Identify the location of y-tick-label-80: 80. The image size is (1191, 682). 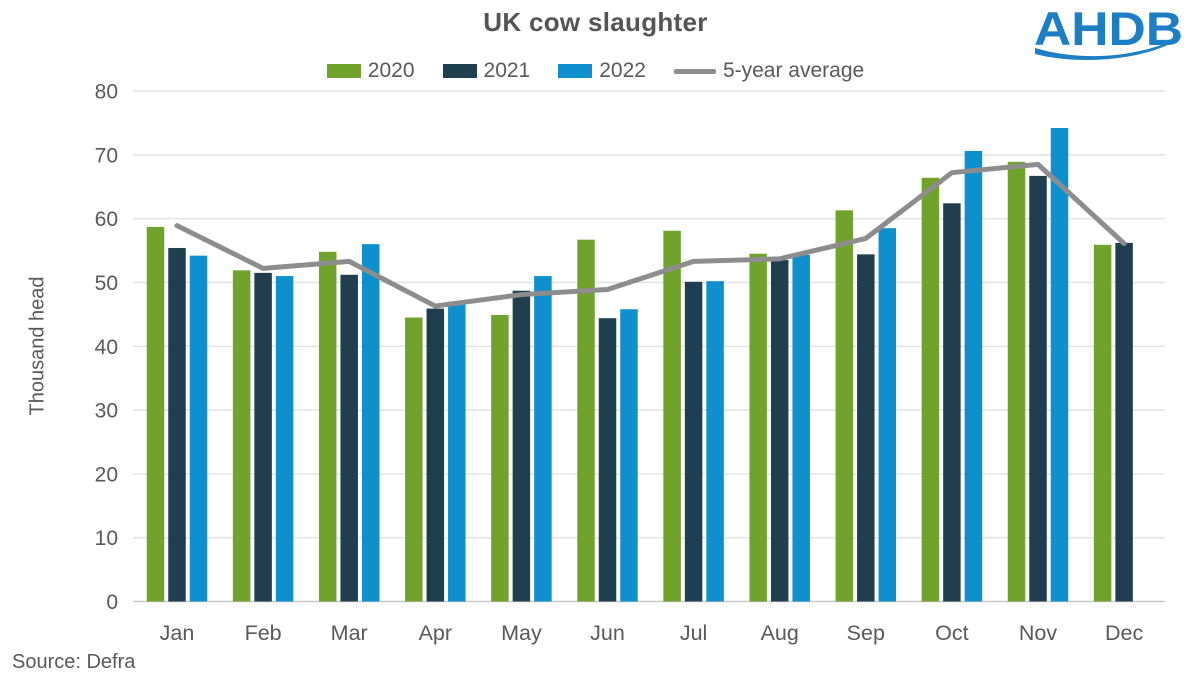
(106, 92).